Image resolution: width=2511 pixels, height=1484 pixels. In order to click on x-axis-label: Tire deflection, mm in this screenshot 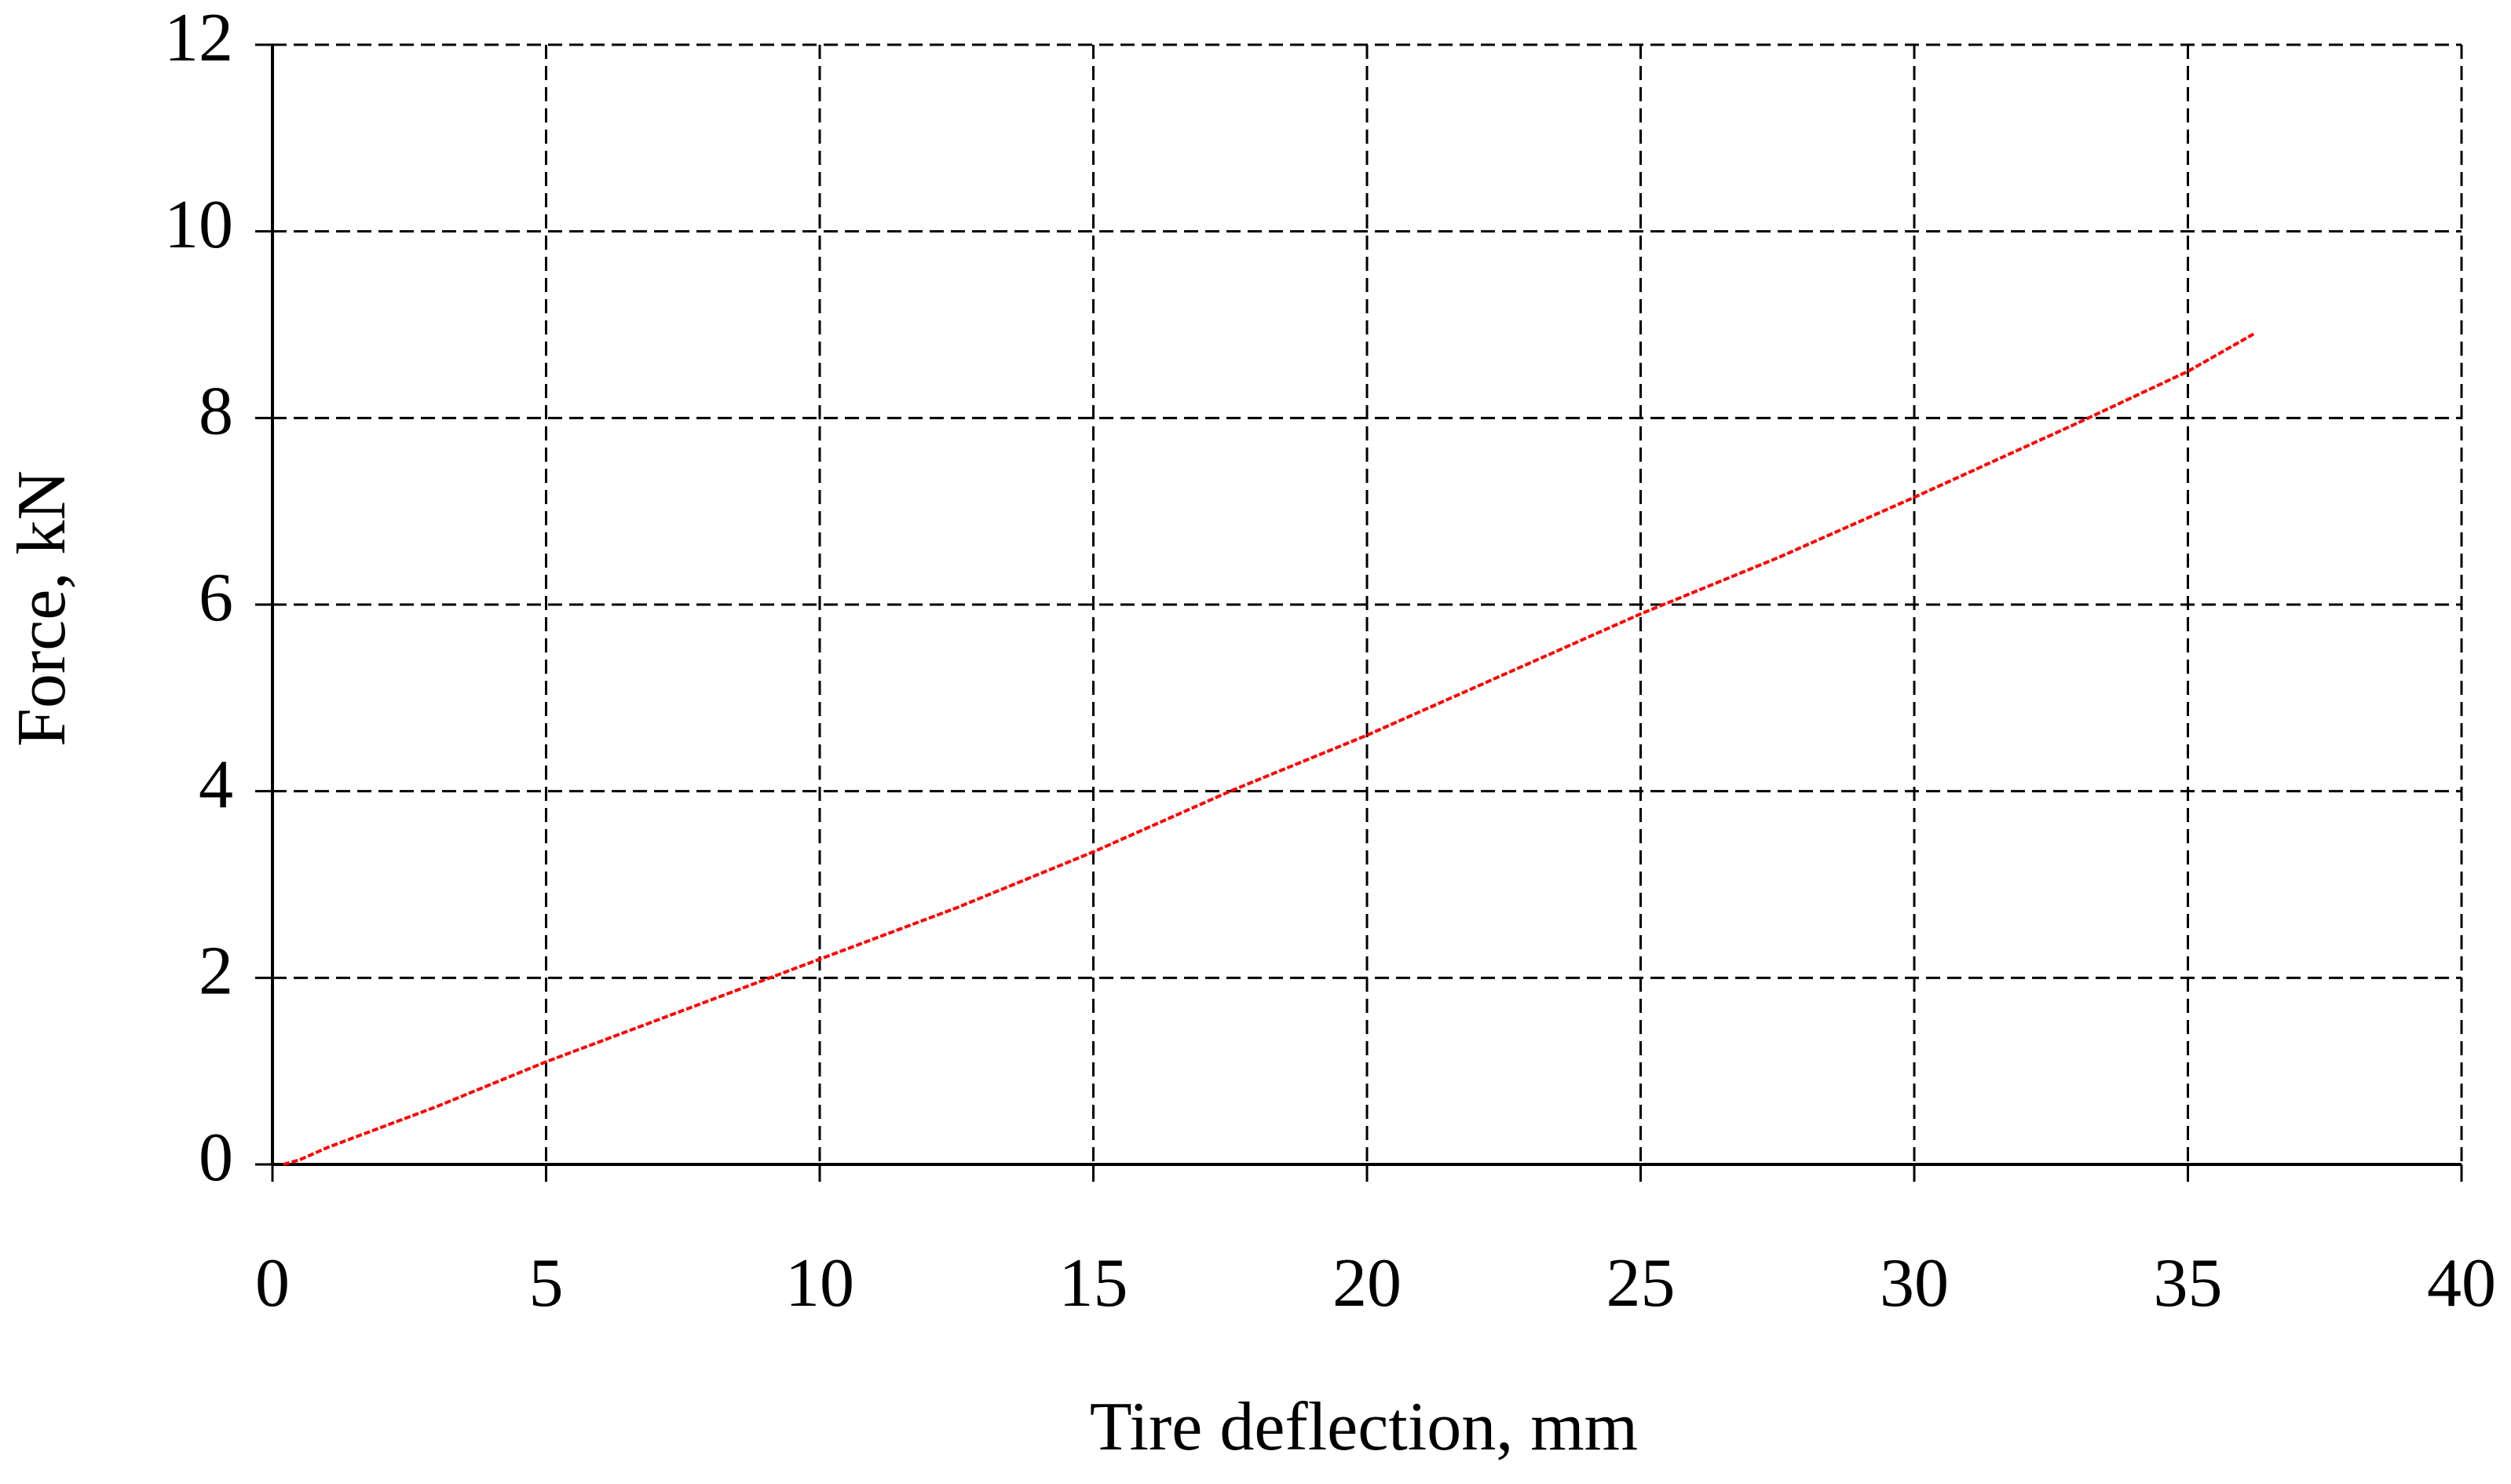, I will do `click(1364, 1427)`.